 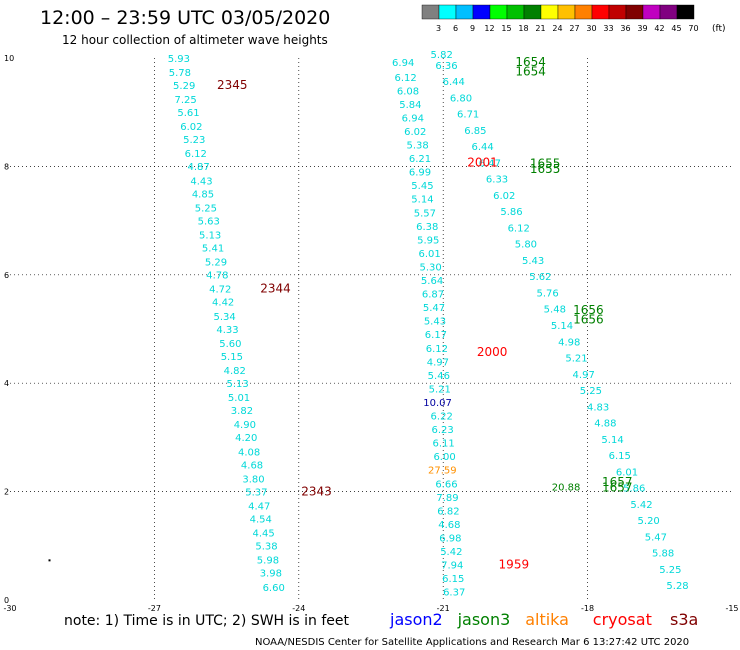 I want to click on data-point-cryosat: 5.42, so click(x=451, y=552).